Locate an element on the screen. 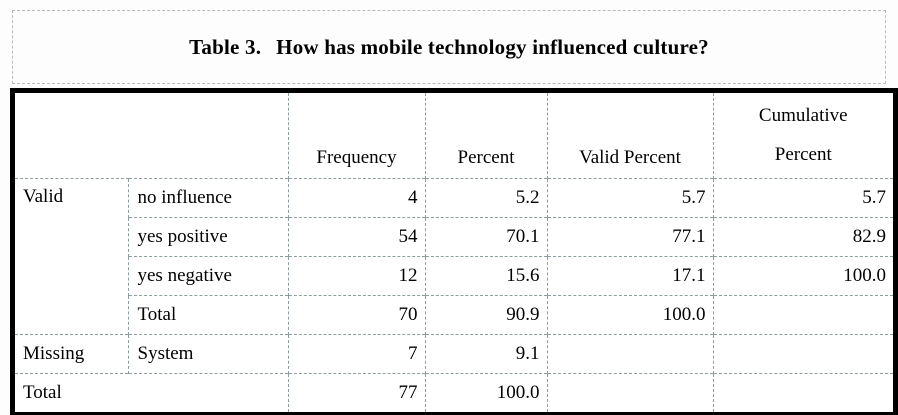  cell-frequency: 54 is located at coordinates (356, 237).